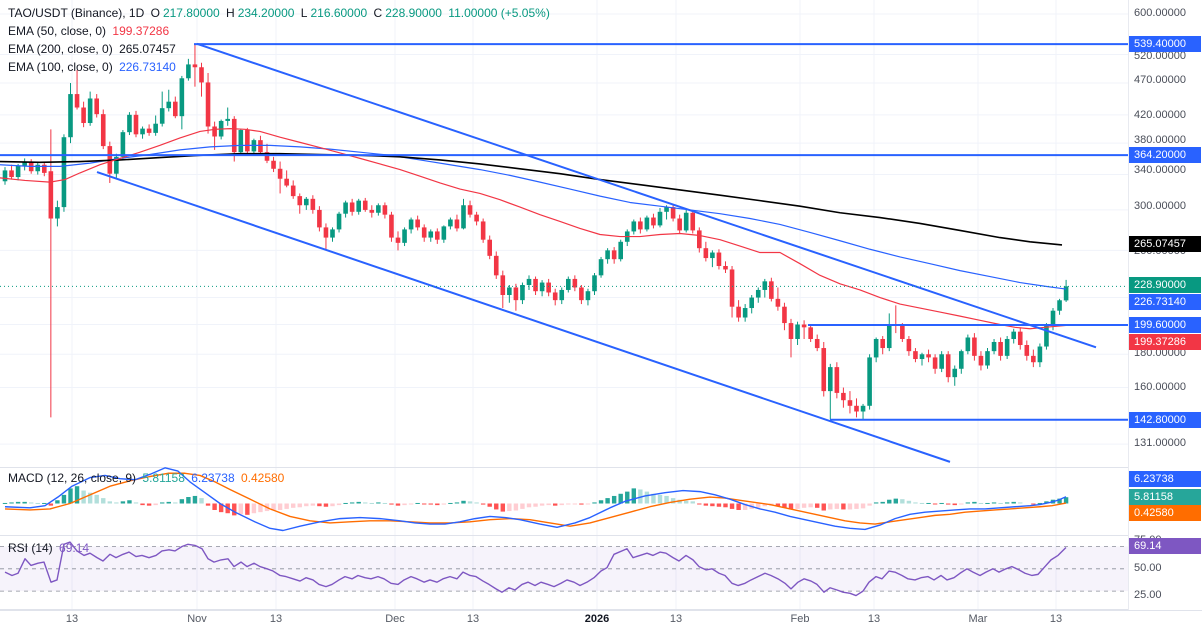 Image resolution: width=1202 pixels, height=627 pixels. Describe the element at coordinates (266, 13) in the screenshot. I see `high-value: 234.20000` at that location.